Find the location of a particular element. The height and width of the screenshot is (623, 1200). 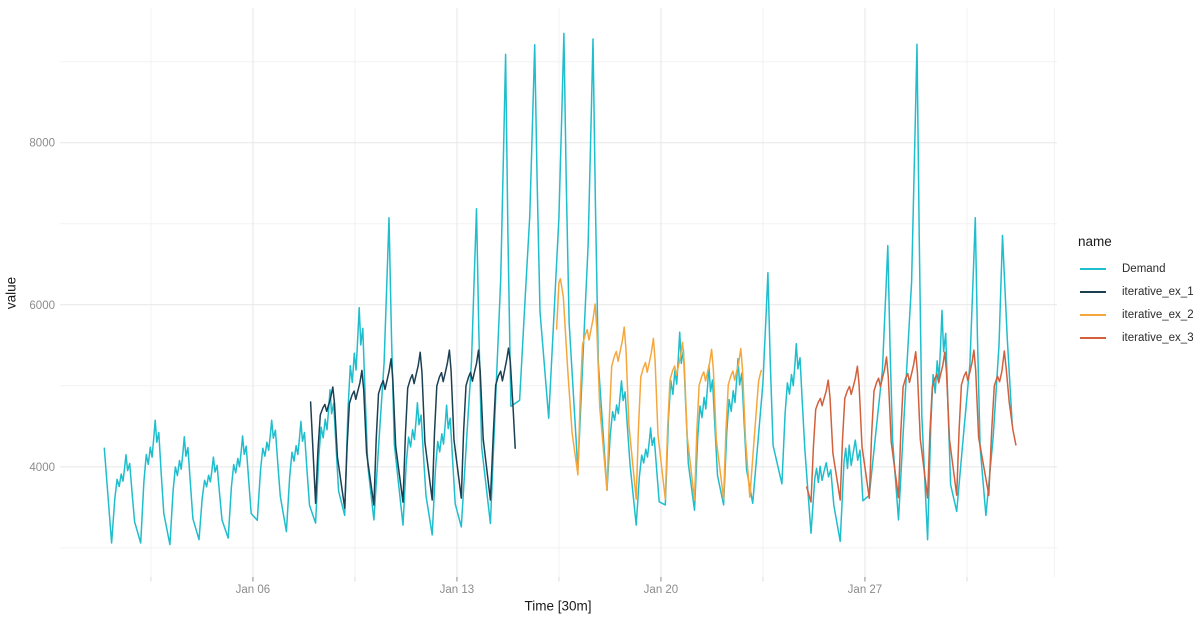

legend-item-iterative_ex_1: iterative_ex_1 is located at coordinates (1136, 291).